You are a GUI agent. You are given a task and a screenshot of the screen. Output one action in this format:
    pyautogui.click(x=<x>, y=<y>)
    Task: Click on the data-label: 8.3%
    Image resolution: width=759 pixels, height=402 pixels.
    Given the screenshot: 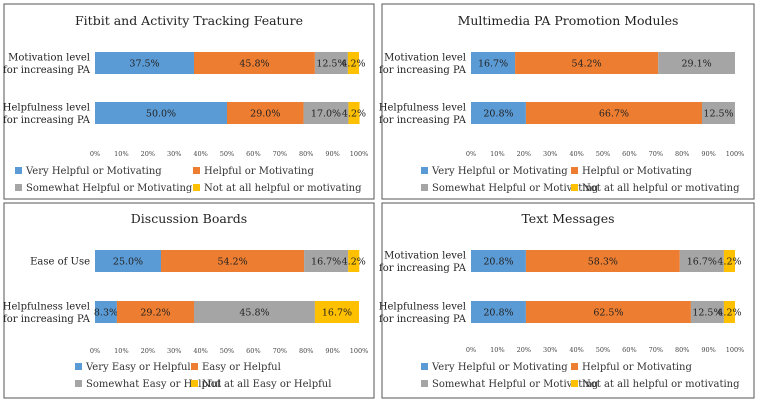 What is the action you would take?
    pyautogui.click(x=106, y=313)
    